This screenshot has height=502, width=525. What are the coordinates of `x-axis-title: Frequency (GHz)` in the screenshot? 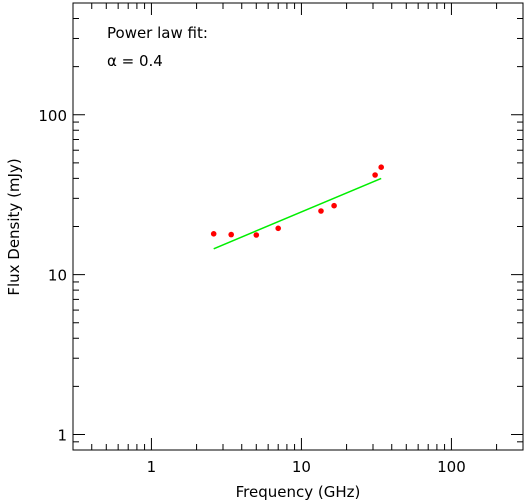 It's located at (298, 492).